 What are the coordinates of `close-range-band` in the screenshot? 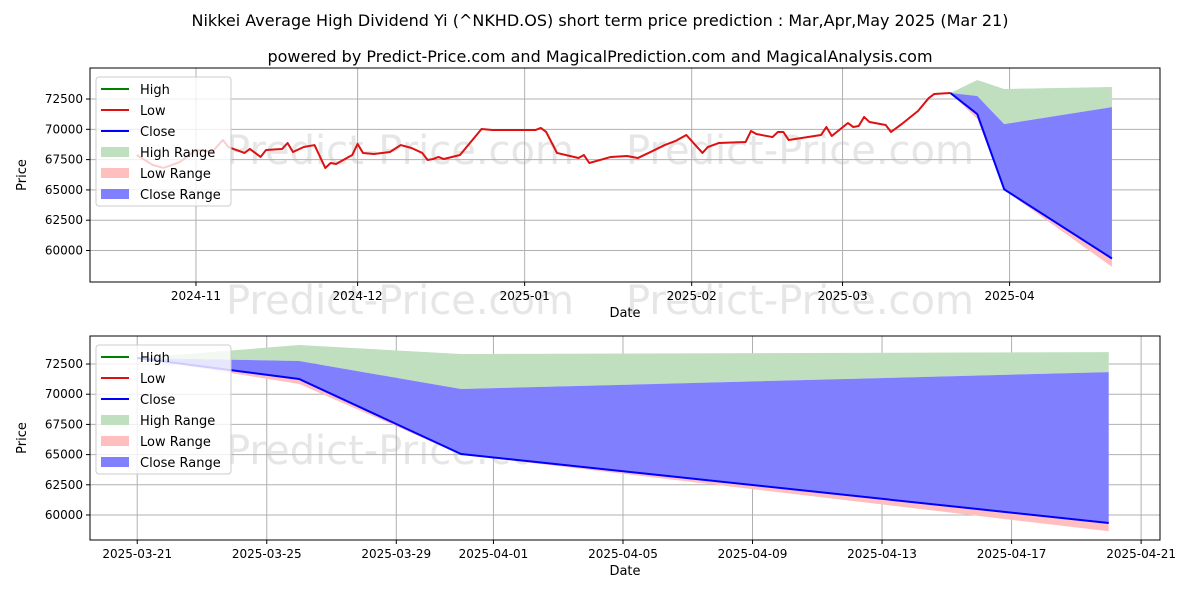 It's located at (1031, 175).